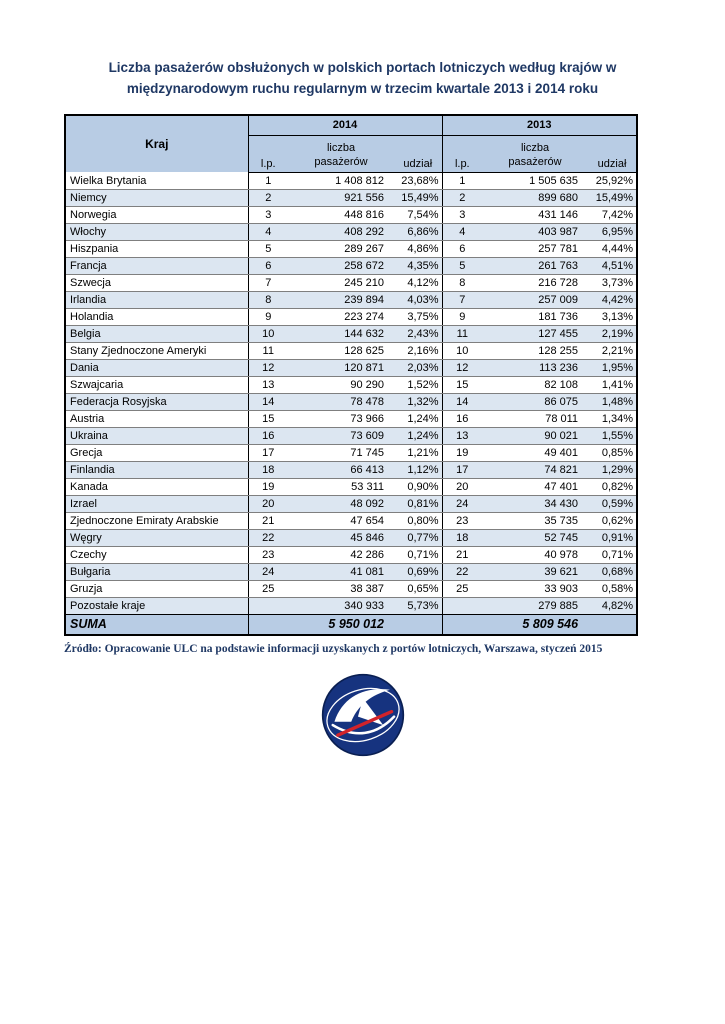 This screenshot has width=725, height=1024. Describe the element at coordinates (462, 249) in the screenshot. I see `lp-2013-cell: 6` at that location.